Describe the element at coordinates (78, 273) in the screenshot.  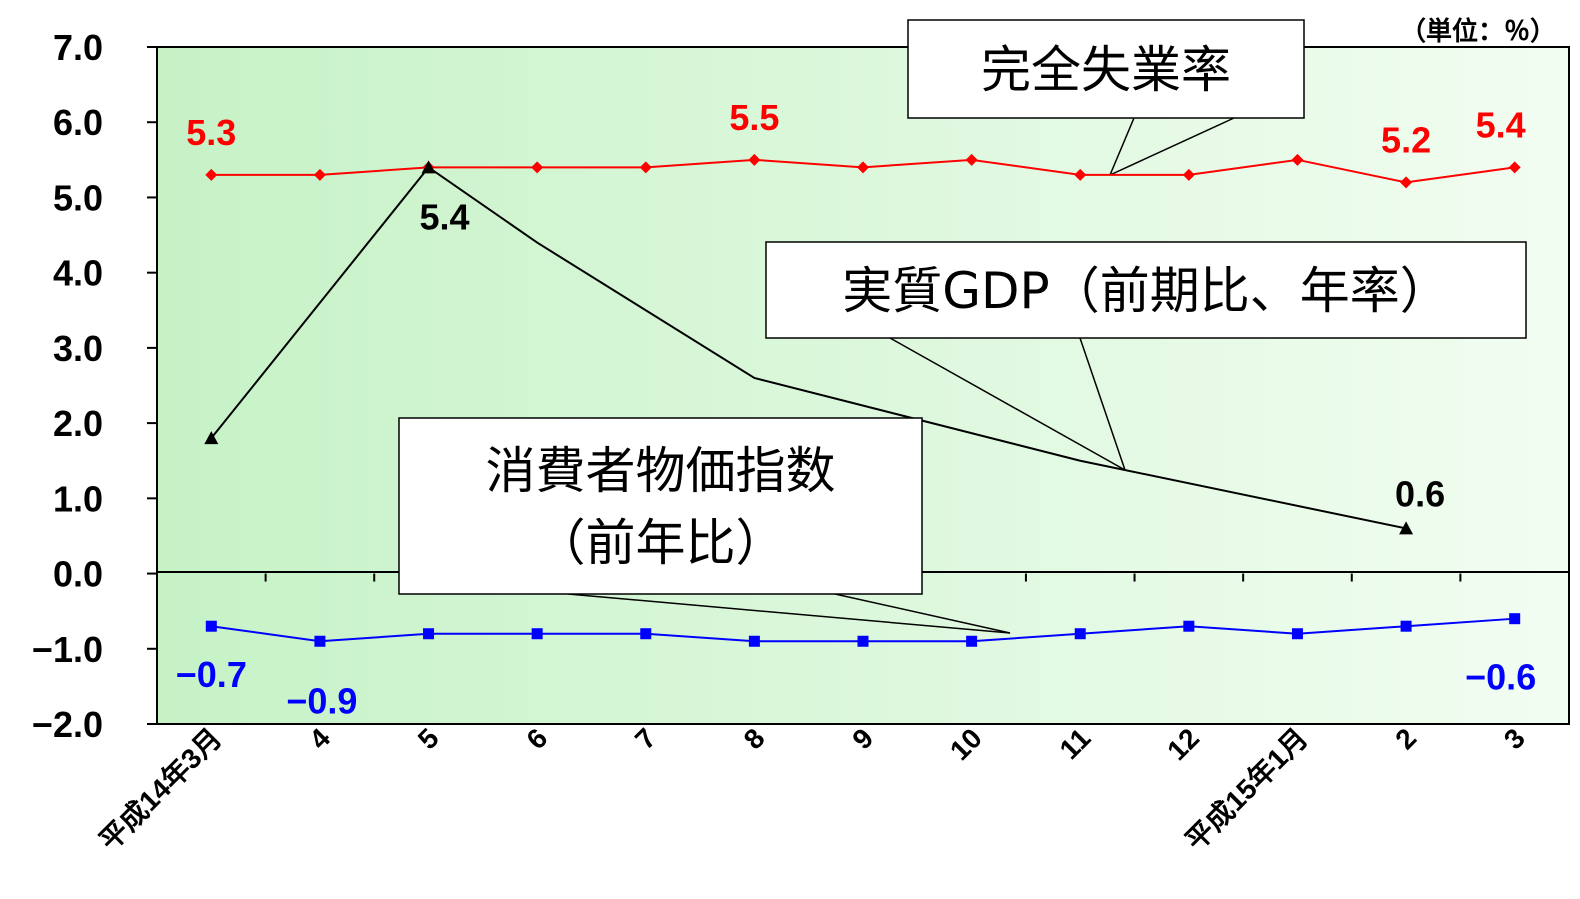
I see `y-tick-label: 4.0` at that location.